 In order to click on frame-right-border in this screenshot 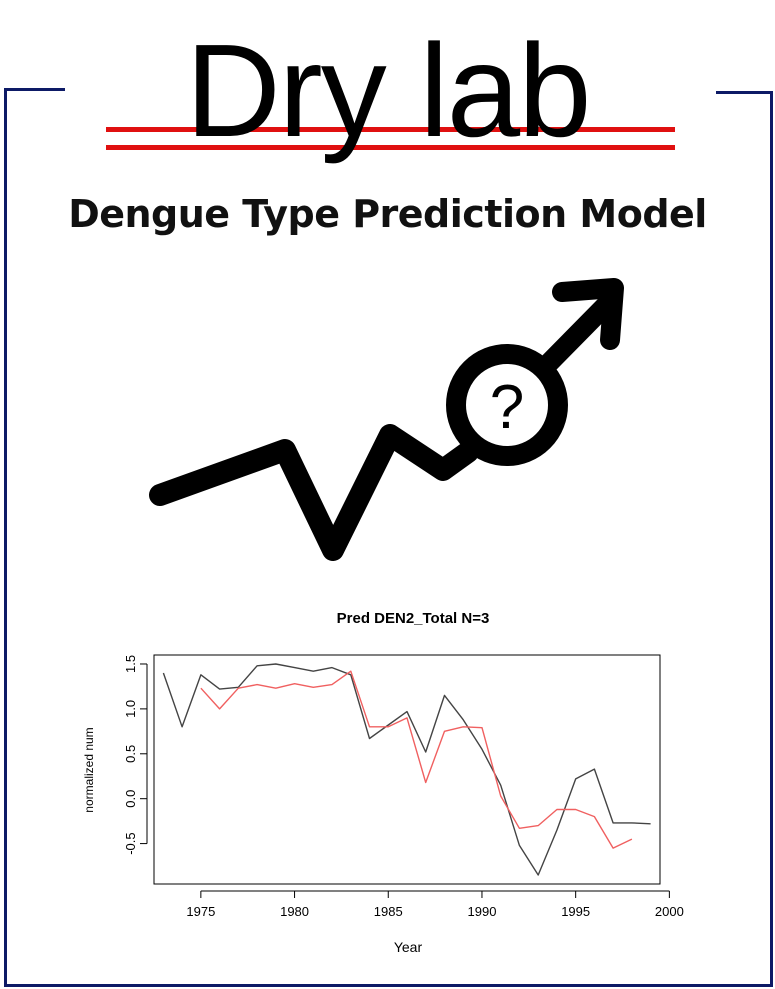, I will do `click(771, 538)`.